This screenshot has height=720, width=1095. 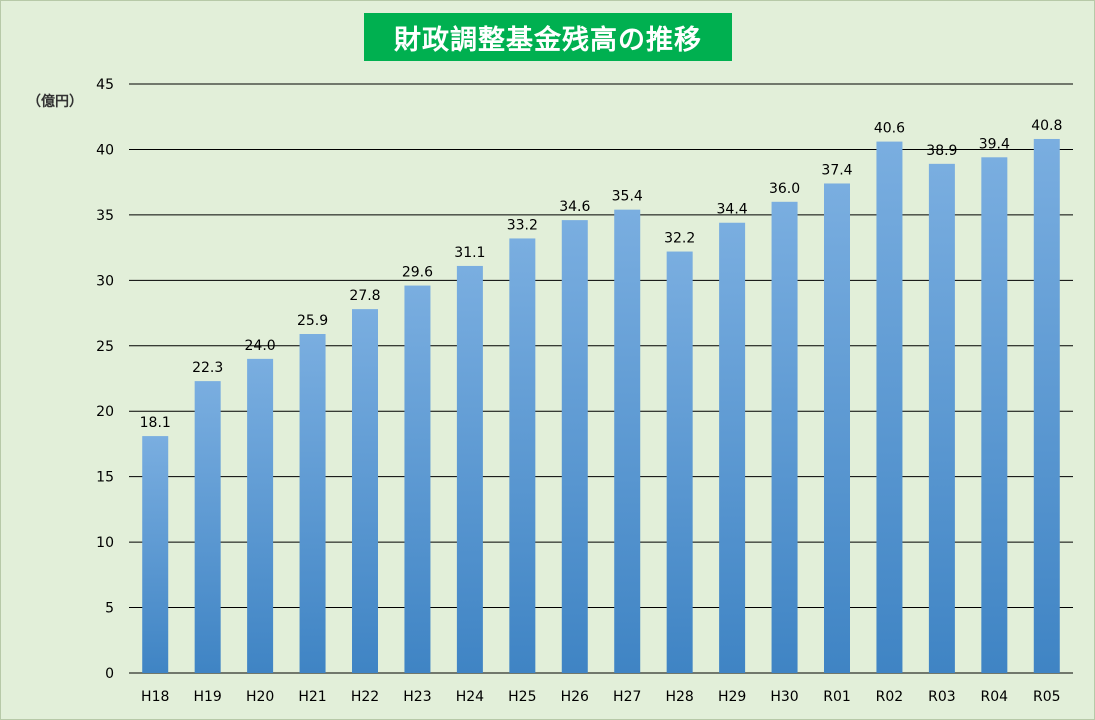 What do you see at coordinates (732, 447) in the screenshot?
I see `bar-H29` at bounding box center [732, 447].